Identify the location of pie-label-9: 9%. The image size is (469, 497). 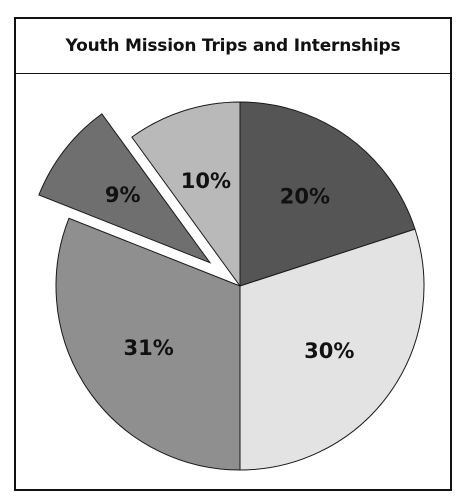
(123, 195).